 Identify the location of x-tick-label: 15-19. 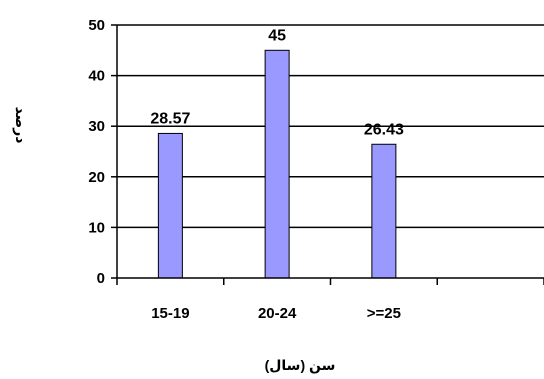
(170, 313).